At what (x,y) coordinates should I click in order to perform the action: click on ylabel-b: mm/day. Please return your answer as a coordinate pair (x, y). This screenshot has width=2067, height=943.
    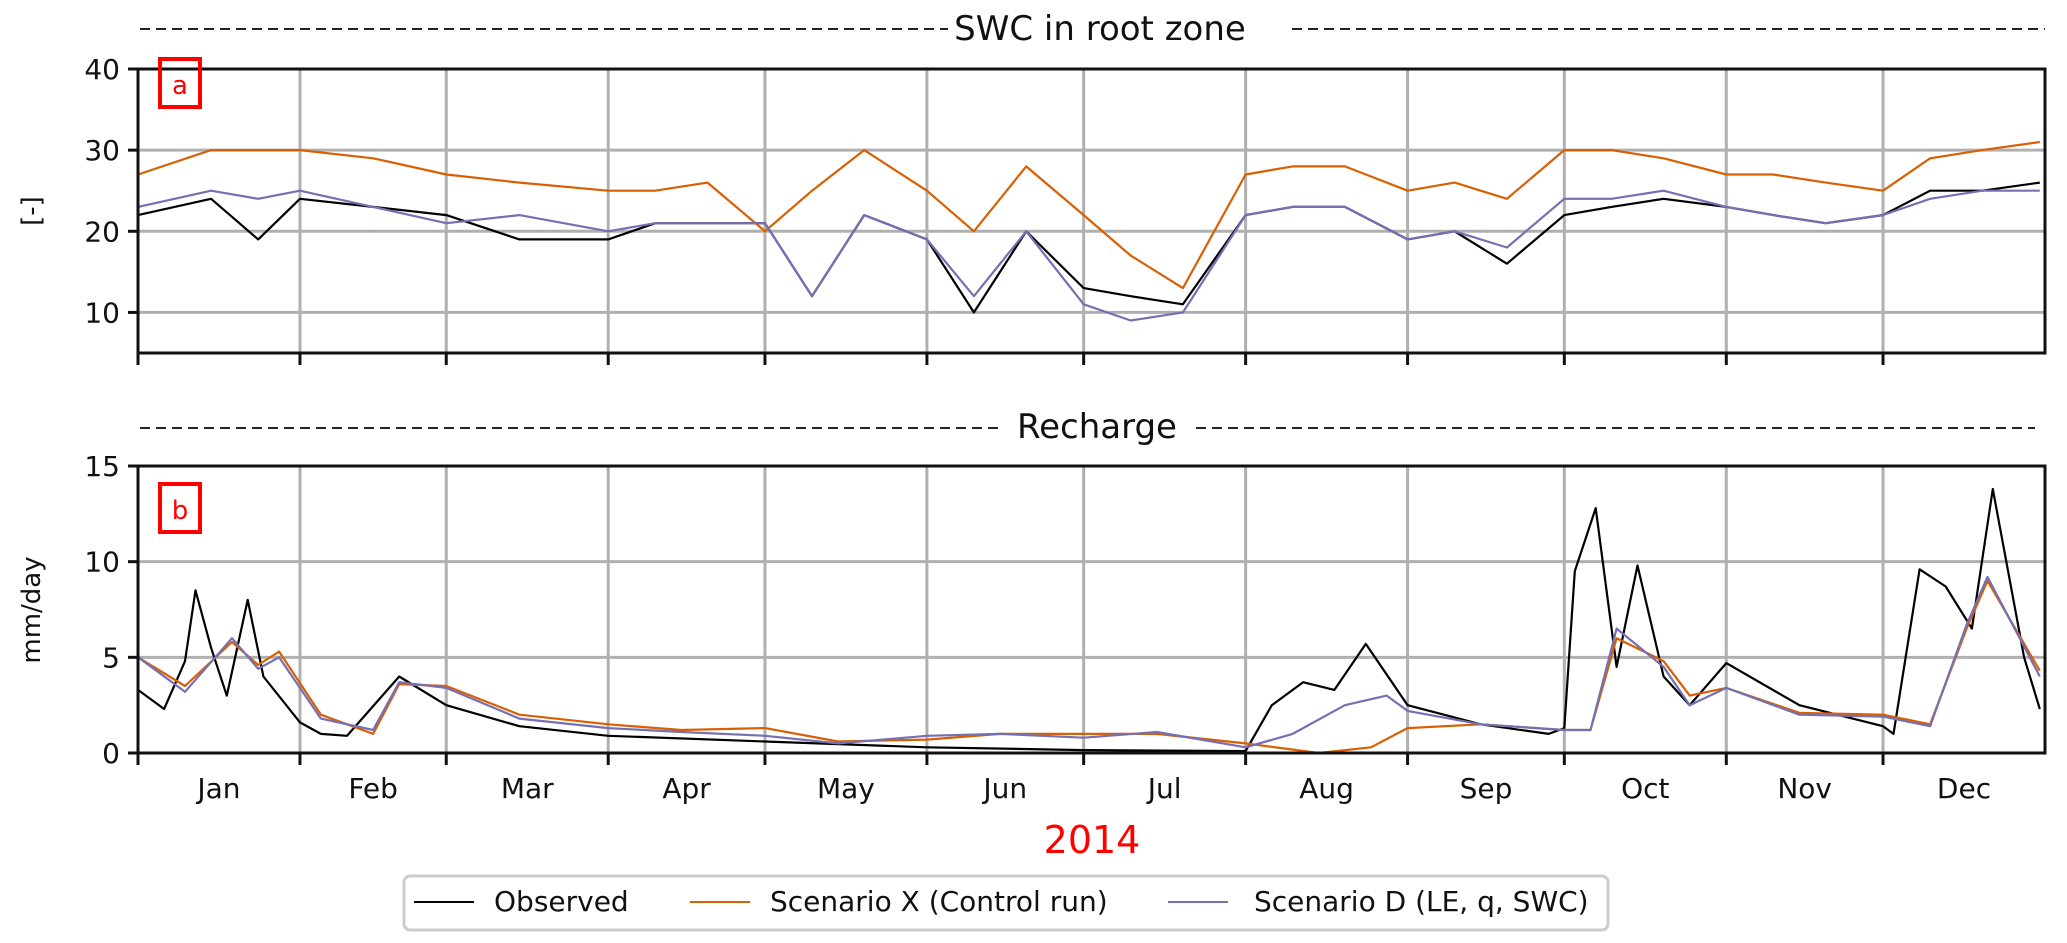
    Looking at the image, I should click on (32, 609).